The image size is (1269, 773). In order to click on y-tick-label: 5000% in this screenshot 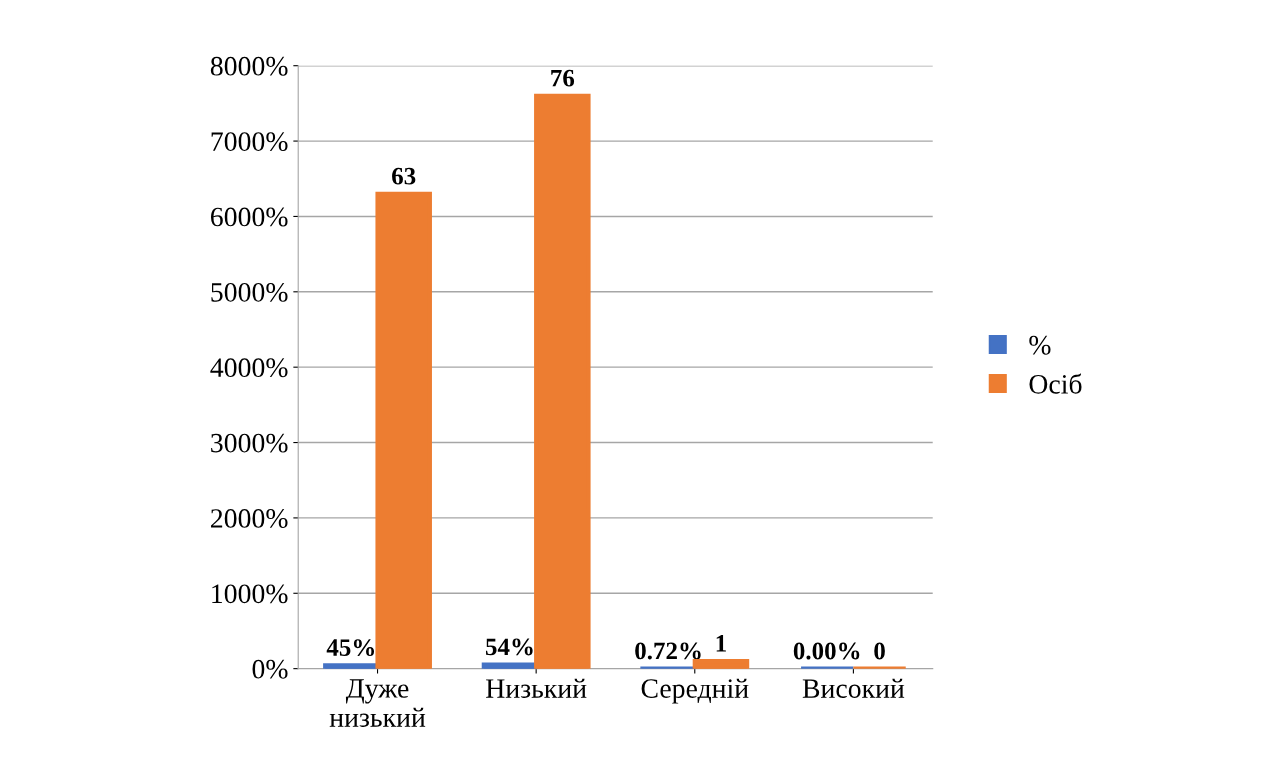, I will do `click(249, 292)`.